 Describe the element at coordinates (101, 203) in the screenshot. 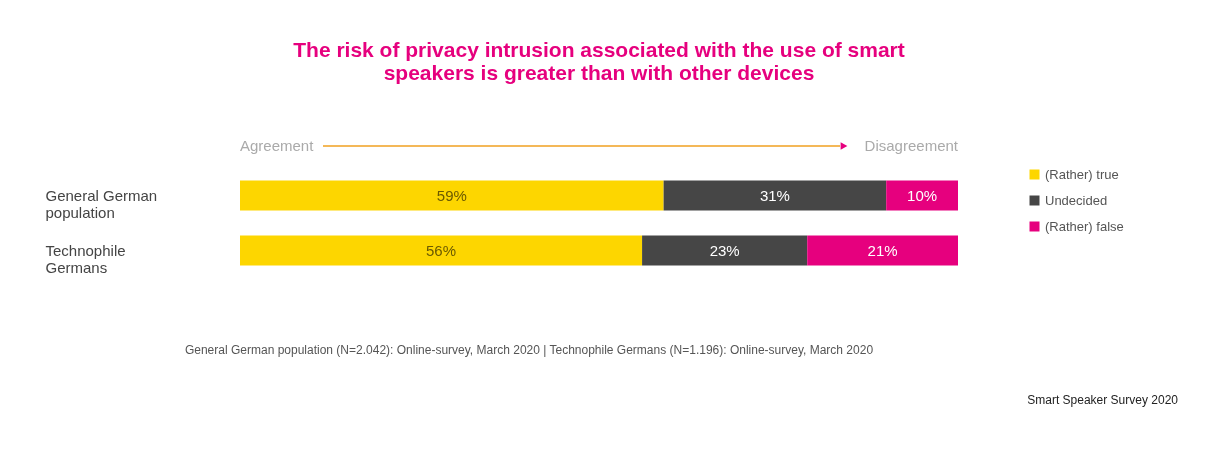

I see `y-tick-label: General German population` at that location.